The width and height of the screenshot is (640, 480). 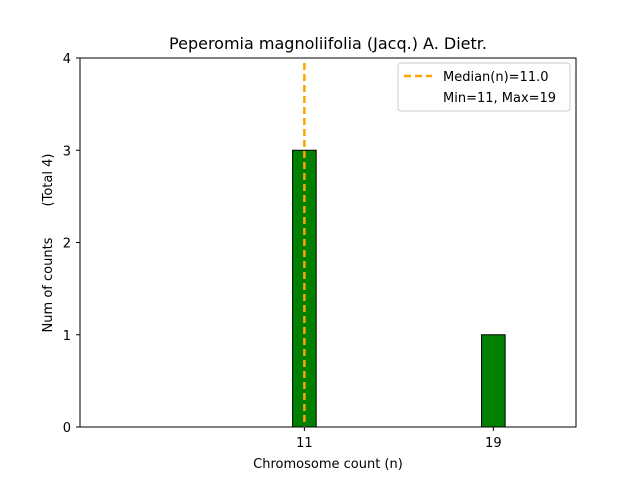 I want to click on legend: Median(n)=11.0 Min=11, Max=19, so click(x=484, y=87).